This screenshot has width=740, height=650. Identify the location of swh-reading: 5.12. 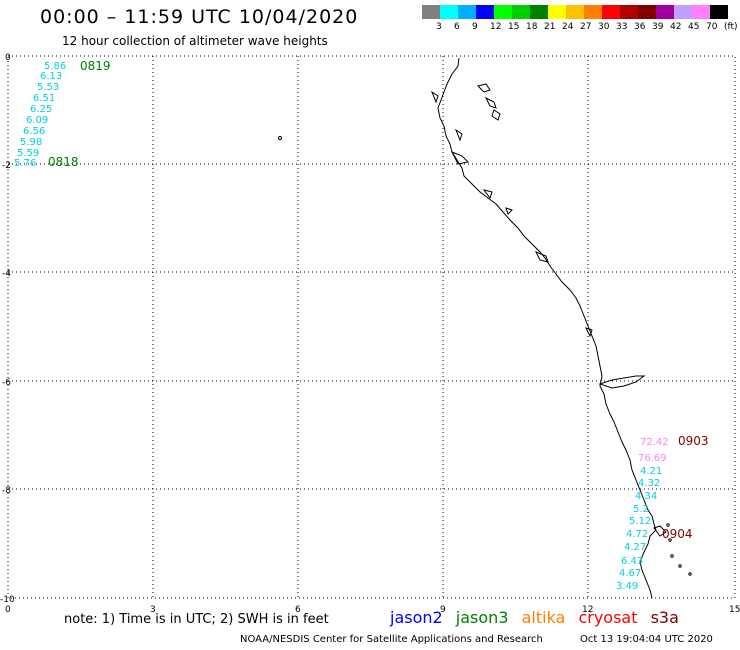
(640, 521).